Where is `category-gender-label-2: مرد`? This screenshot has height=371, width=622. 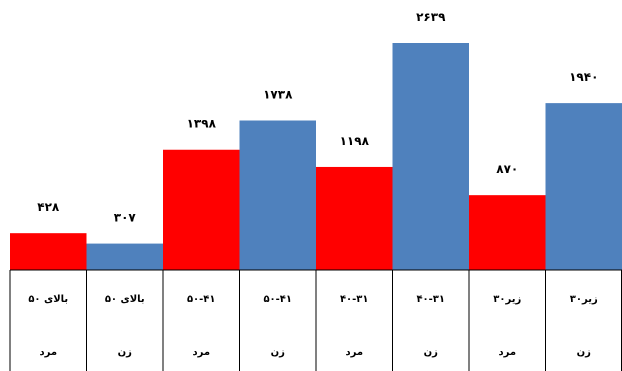 category-gender-label-2: مرد is located at coordinates (201, 352).